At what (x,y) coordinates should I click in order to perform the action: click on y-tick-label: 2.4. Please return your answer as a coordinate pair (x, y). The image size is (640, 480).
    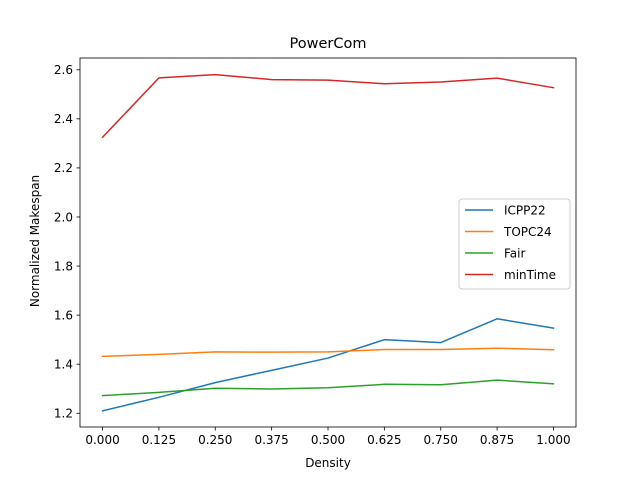
    Looking at the image, I should click on (63, 119).